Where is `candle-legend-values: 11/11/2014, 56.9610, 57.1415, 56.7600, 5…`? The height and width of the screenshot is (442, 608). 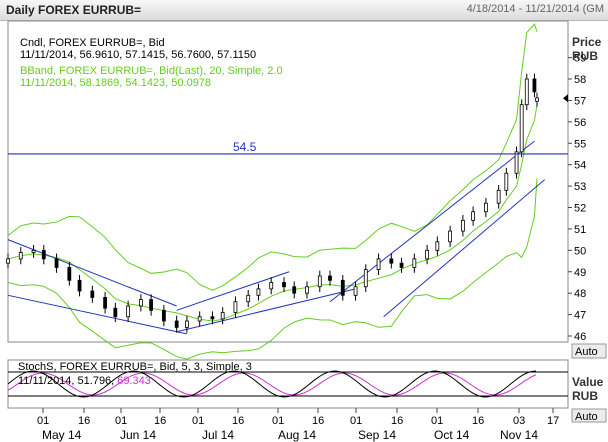 candle-legend-values: 11/11/2014, 56.9610, 57.1415, 56.7600, 5… is located at coordinates (138, 55).